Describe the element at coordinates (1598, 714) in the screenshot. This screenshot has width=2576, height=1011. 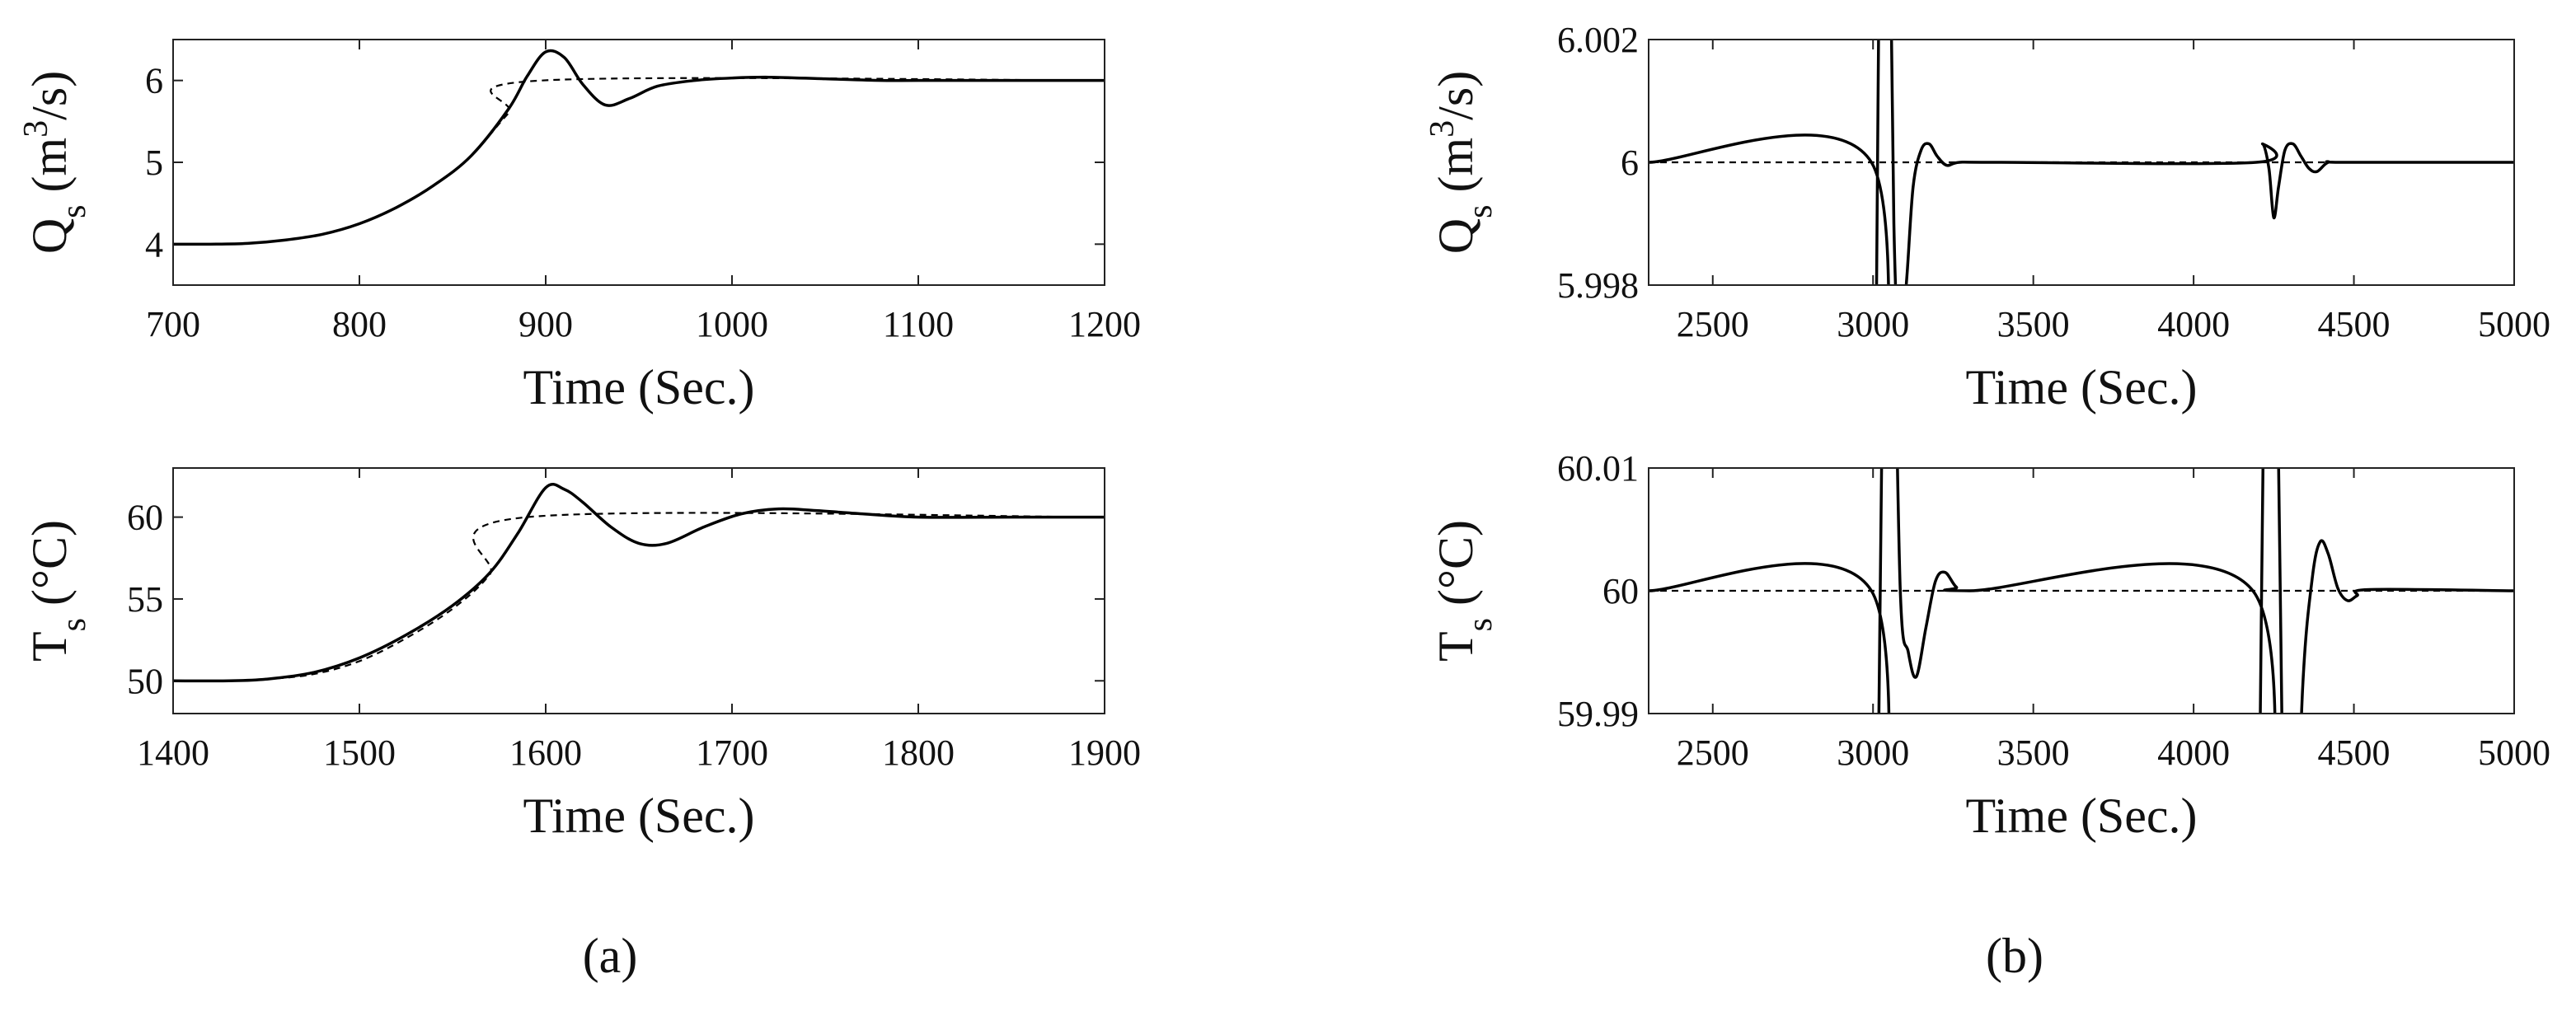
I see `y-tick-label: 59.99` at that location.